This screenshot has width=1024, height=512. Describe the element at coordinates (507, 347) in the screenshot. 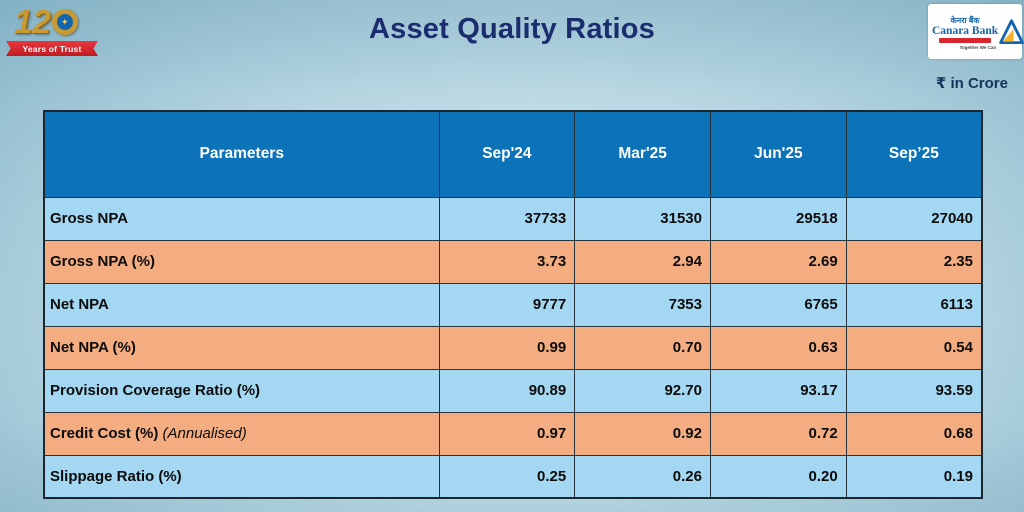

I see `value-cell: 0.99` at that location.